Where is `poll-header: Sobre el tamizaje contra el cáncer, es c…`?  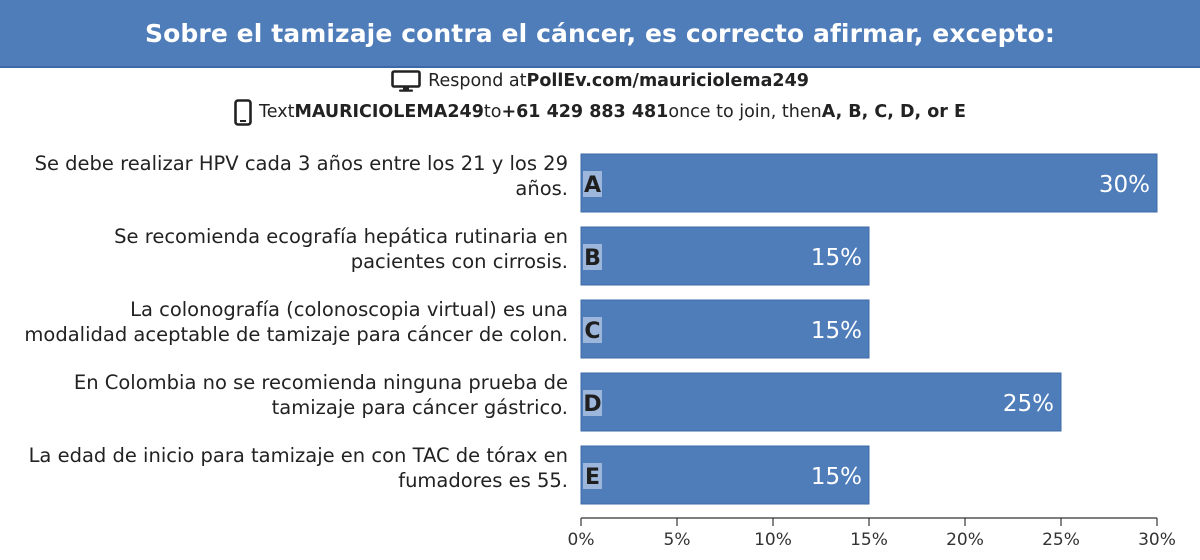 poll-header: Sobre el tamizaje contra el cáncer, es c… is located at coordinates (600, 34).